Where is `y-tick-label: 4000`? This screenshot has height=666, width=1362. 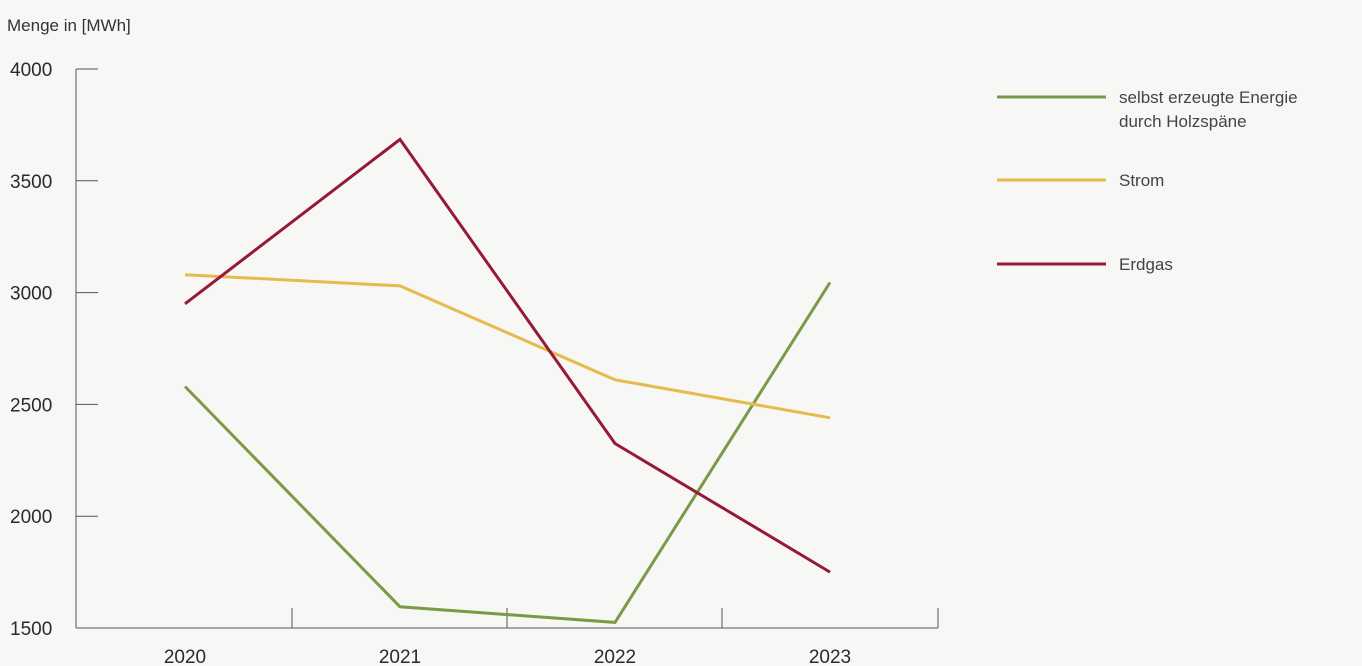 y-tick-label: 4000 is located at coordinates (31, 70).